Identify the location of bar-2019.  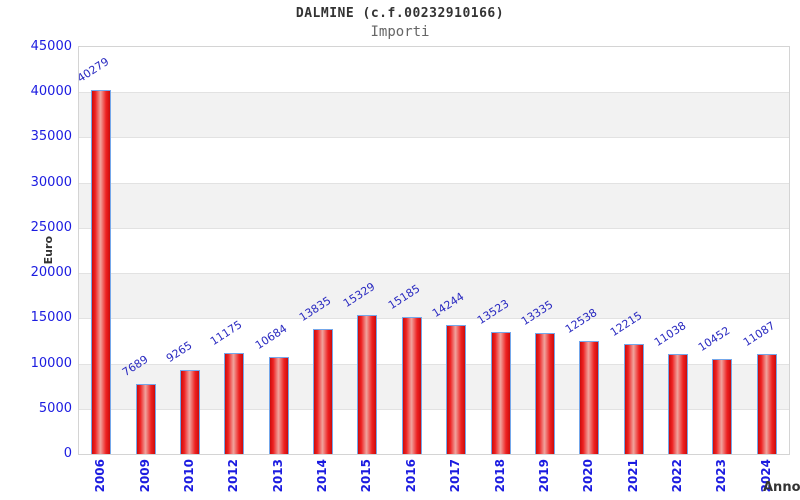
(544, 393).